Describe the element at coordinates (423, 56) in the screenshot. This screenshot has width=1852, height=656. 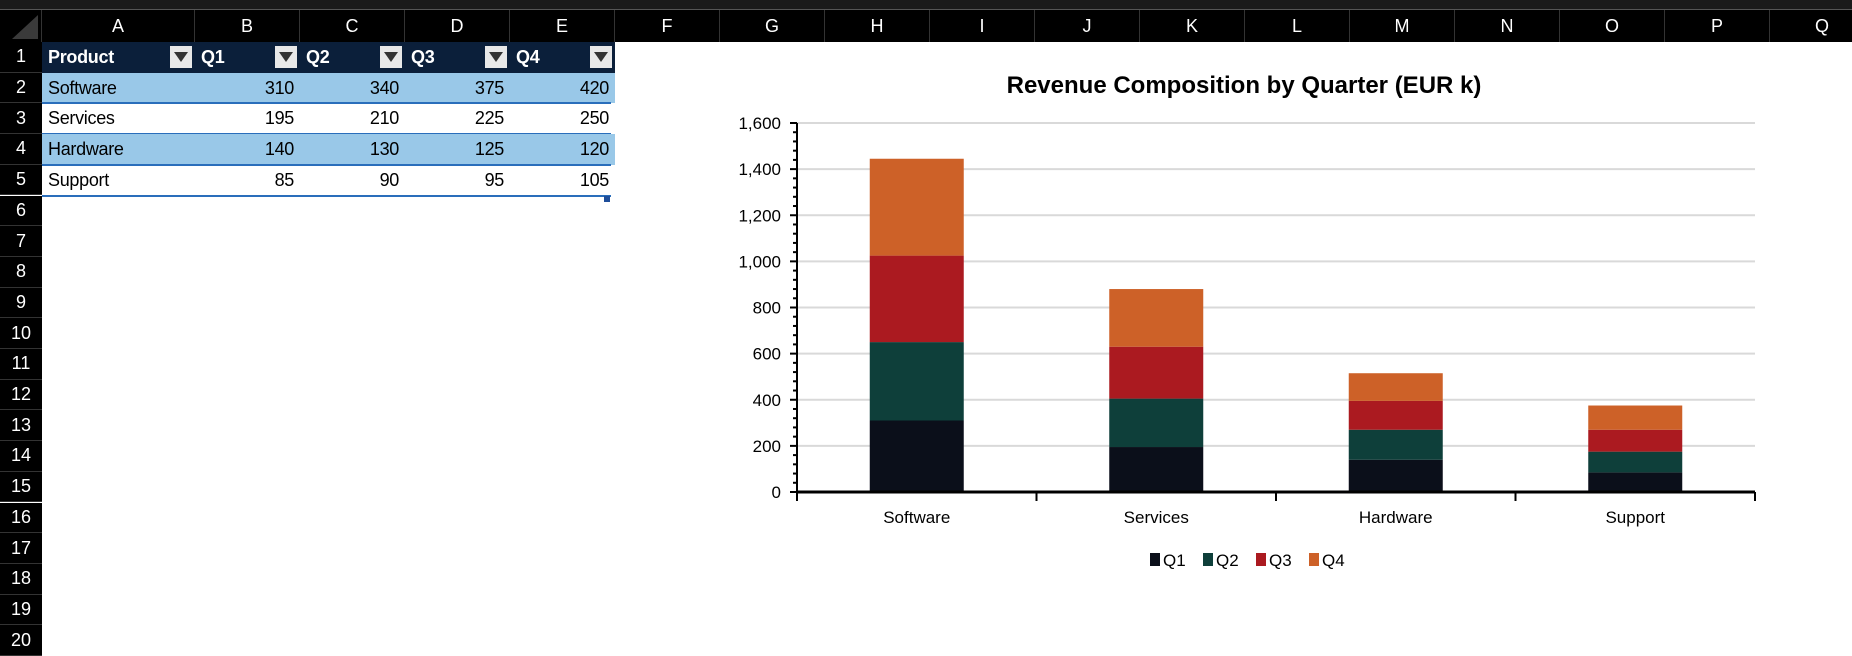
I see `header-label: Q3` at that location.